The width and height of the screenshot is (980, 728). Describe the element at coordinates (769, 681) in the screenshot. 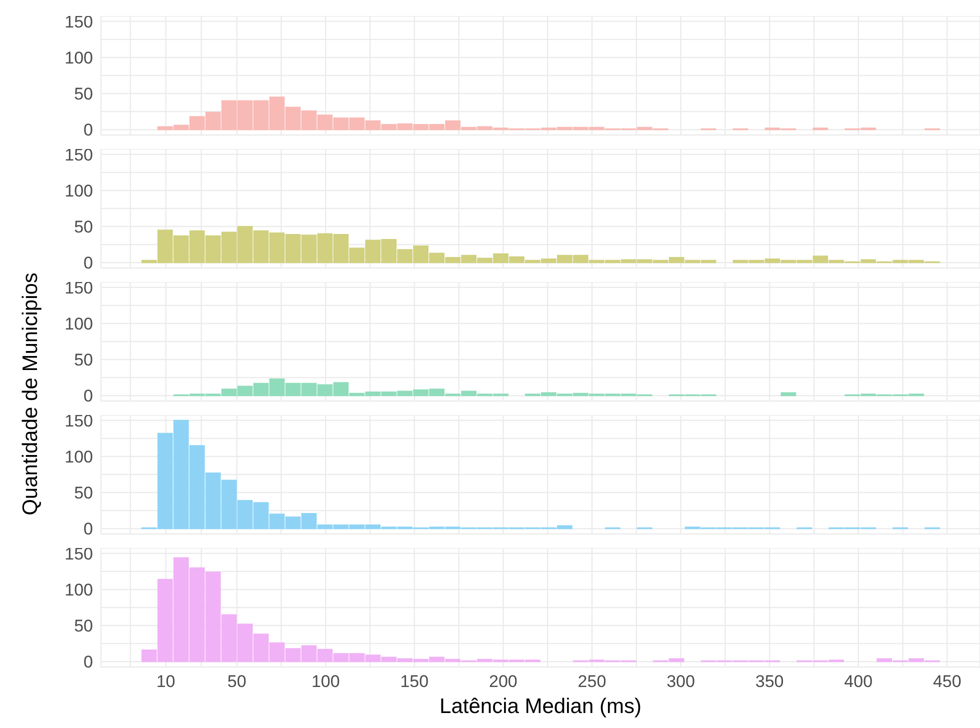

I see `x-tick-label: 350` at that location.